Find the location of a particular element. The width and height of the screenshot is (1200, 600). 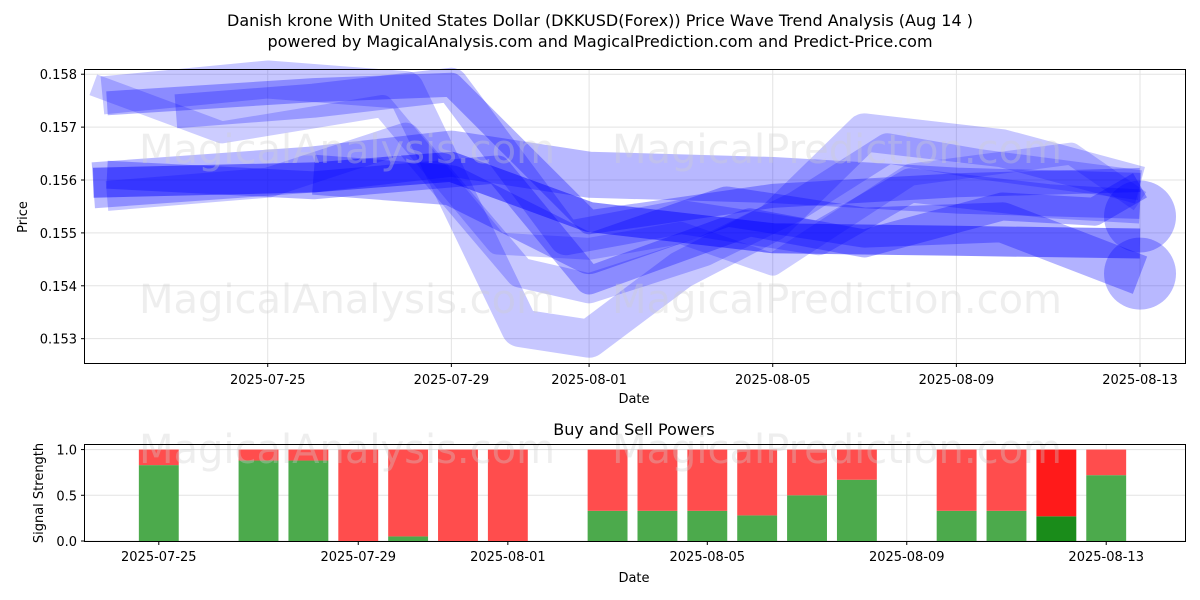

price-x-tick-label: 2025-08-09 is located at coordinates (957, 380).